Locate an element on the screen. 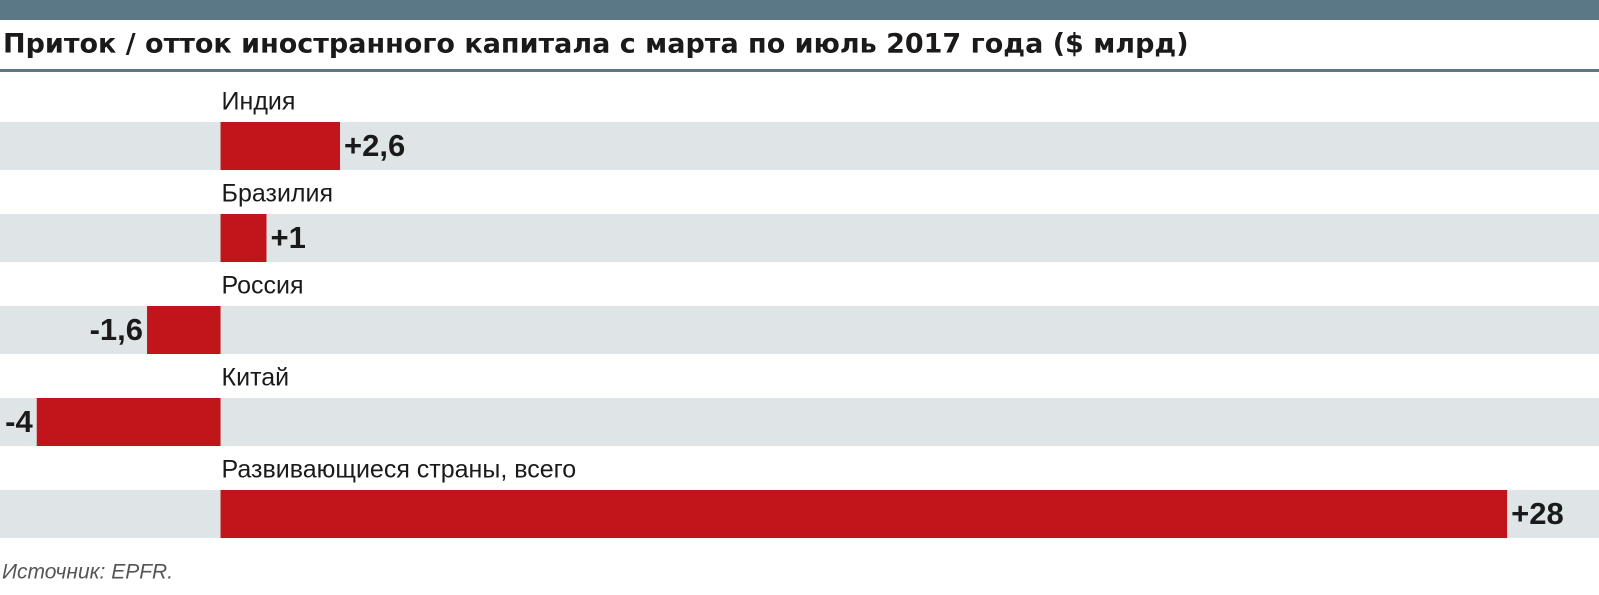  title-rule is located at coordinates (799, 70).